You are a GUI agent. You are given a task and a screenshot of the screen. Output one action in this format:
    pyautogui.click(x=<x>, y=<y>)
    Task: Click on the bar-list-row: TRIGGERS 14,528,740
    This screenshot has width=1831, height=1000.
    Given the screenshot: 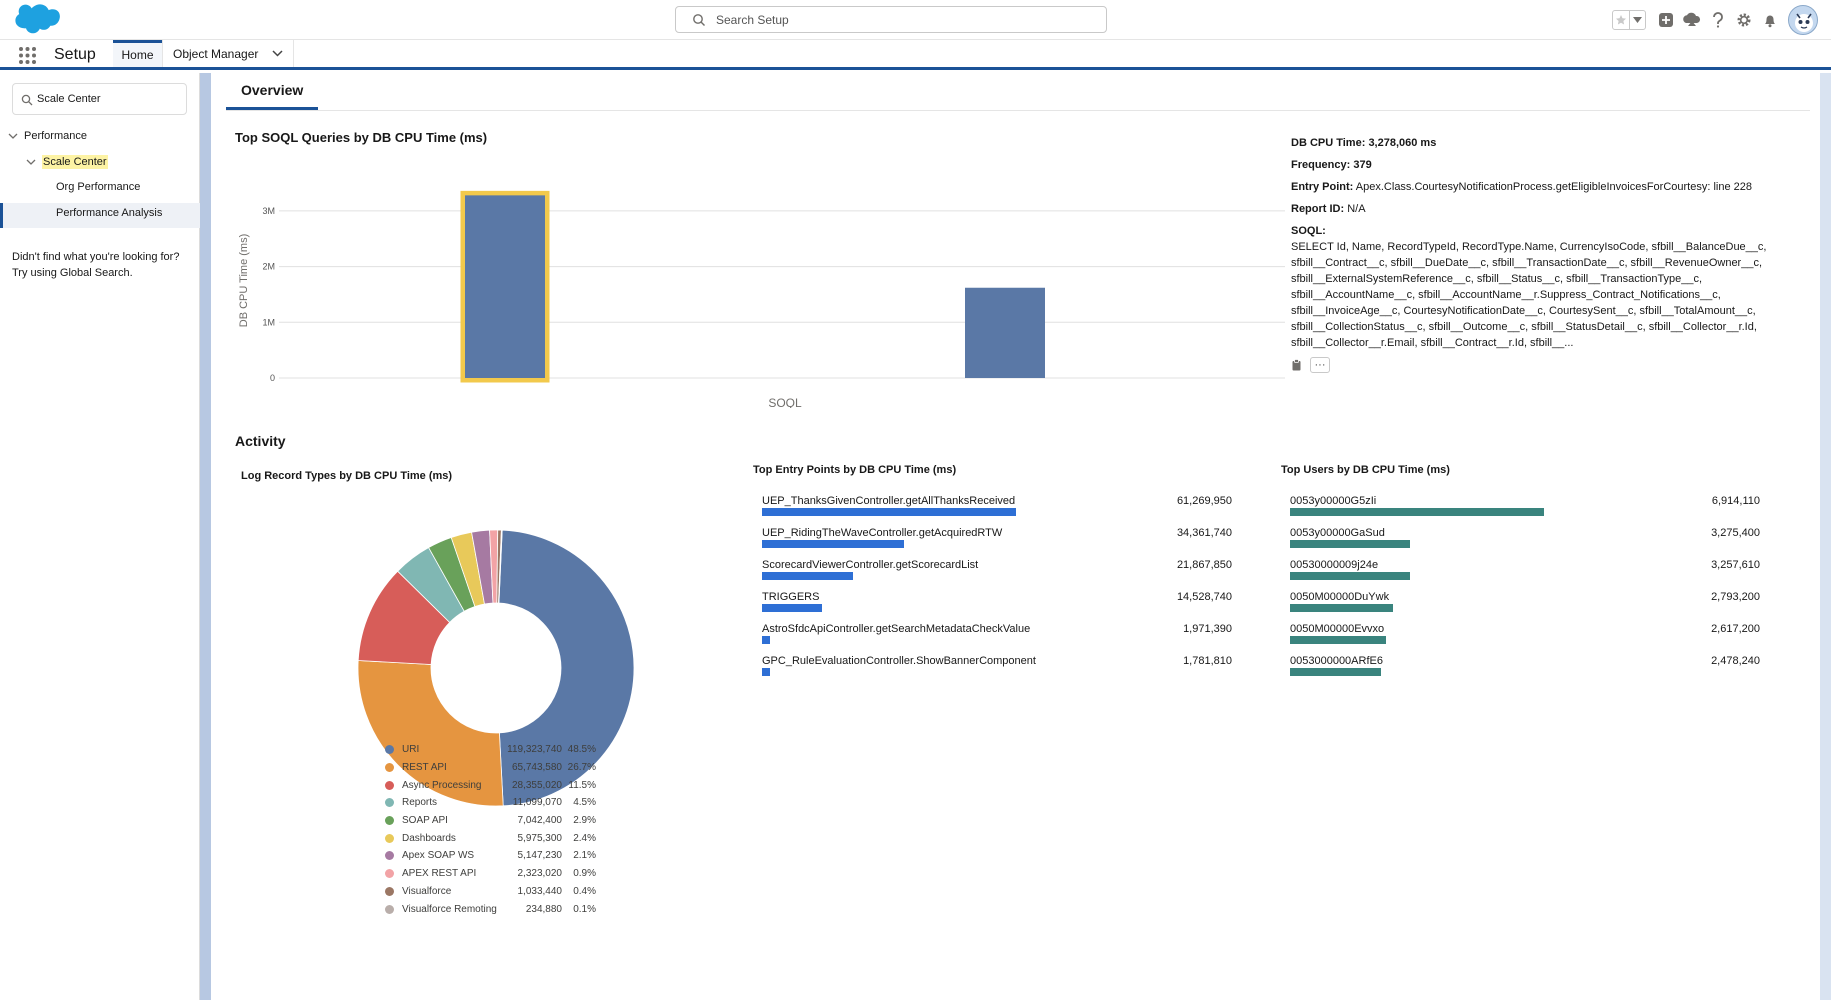 What is the action you would take?
    pyautogui.click(x=997, y=607)
    